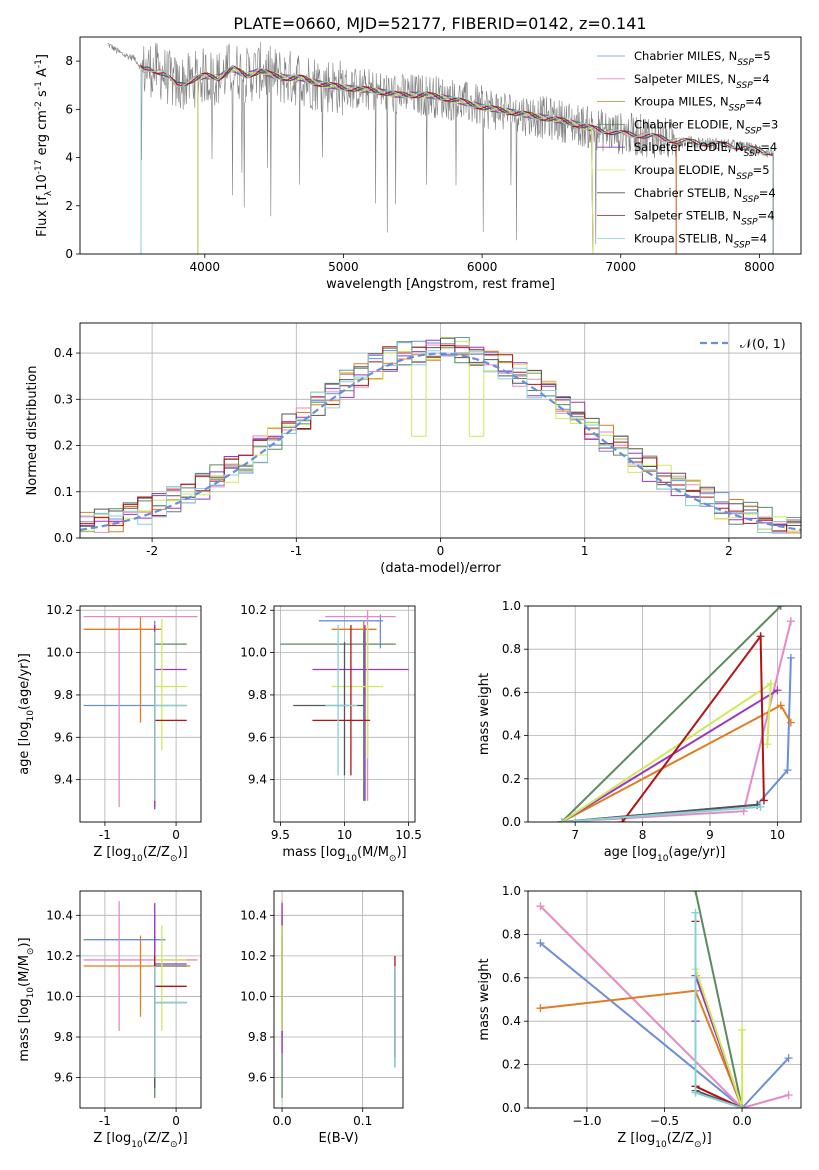 The height and width of the screenshot is (1170, 819). Describe the element at coordinates (769, 124) in the screenshot. I see `label-part: =3` at that location.